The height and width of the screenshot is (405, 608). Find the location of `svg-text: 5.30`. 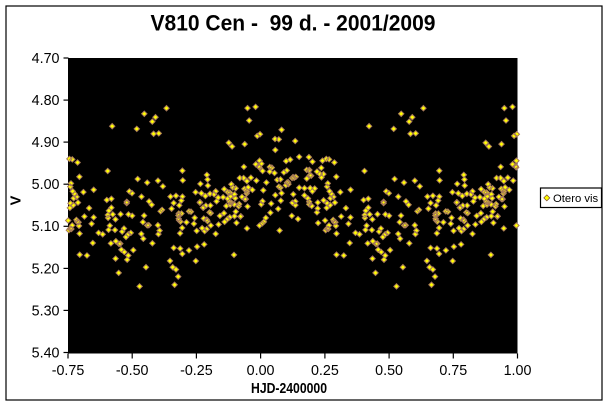

svg-text: 5.30 is located at coordinates (46, 311).